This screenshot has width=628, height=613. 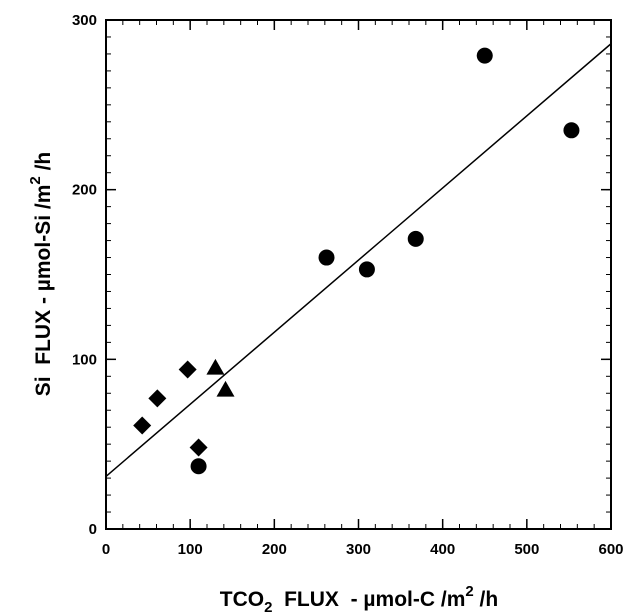 What do you see at coordinates (41, 274) in the screenshot?
I see `y-axis-label: Si FLUX - µmol-Si /m2 /h` at bounding box center [41, 274].